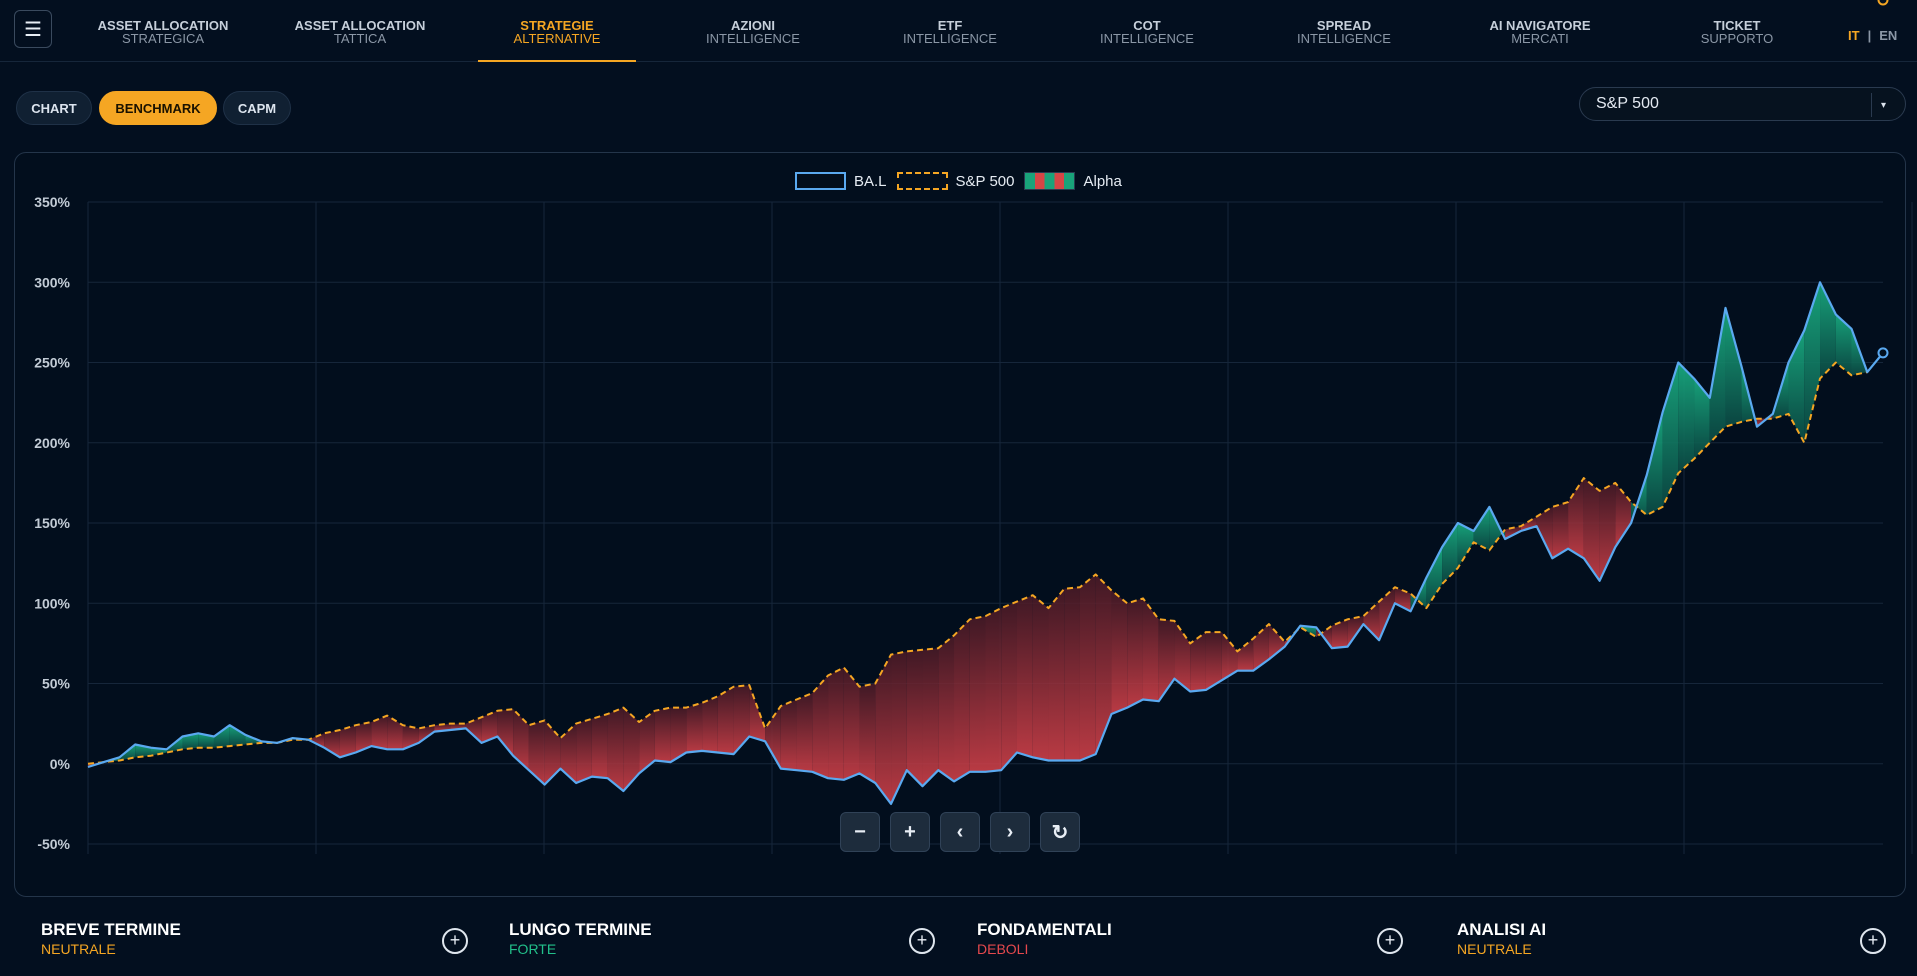 The image size is (1917, 976). Describe the element at coordinates (1494, 949) in the screenshot. I see `card-status: NEUTRALE` at that location.